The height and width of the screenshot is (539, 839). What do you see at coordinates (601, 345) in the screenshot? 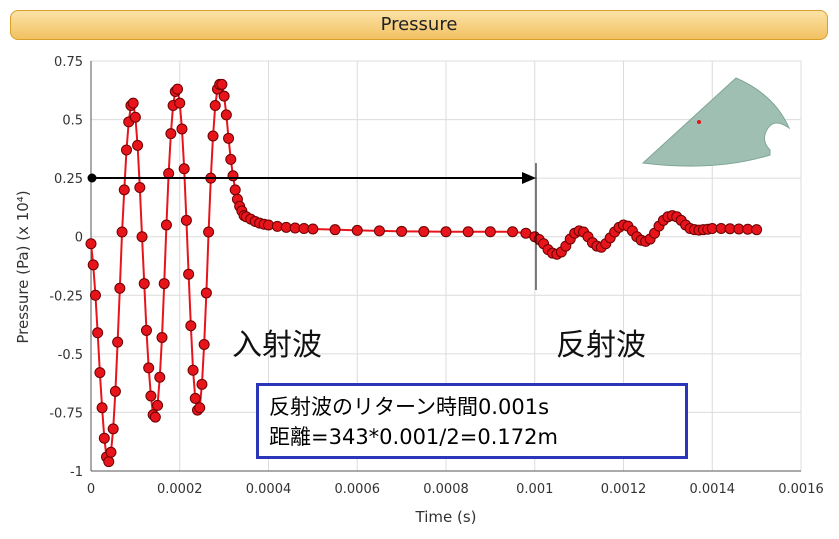
I see `reflected-wave-label: 反射波` at bounding box center [601, 345].